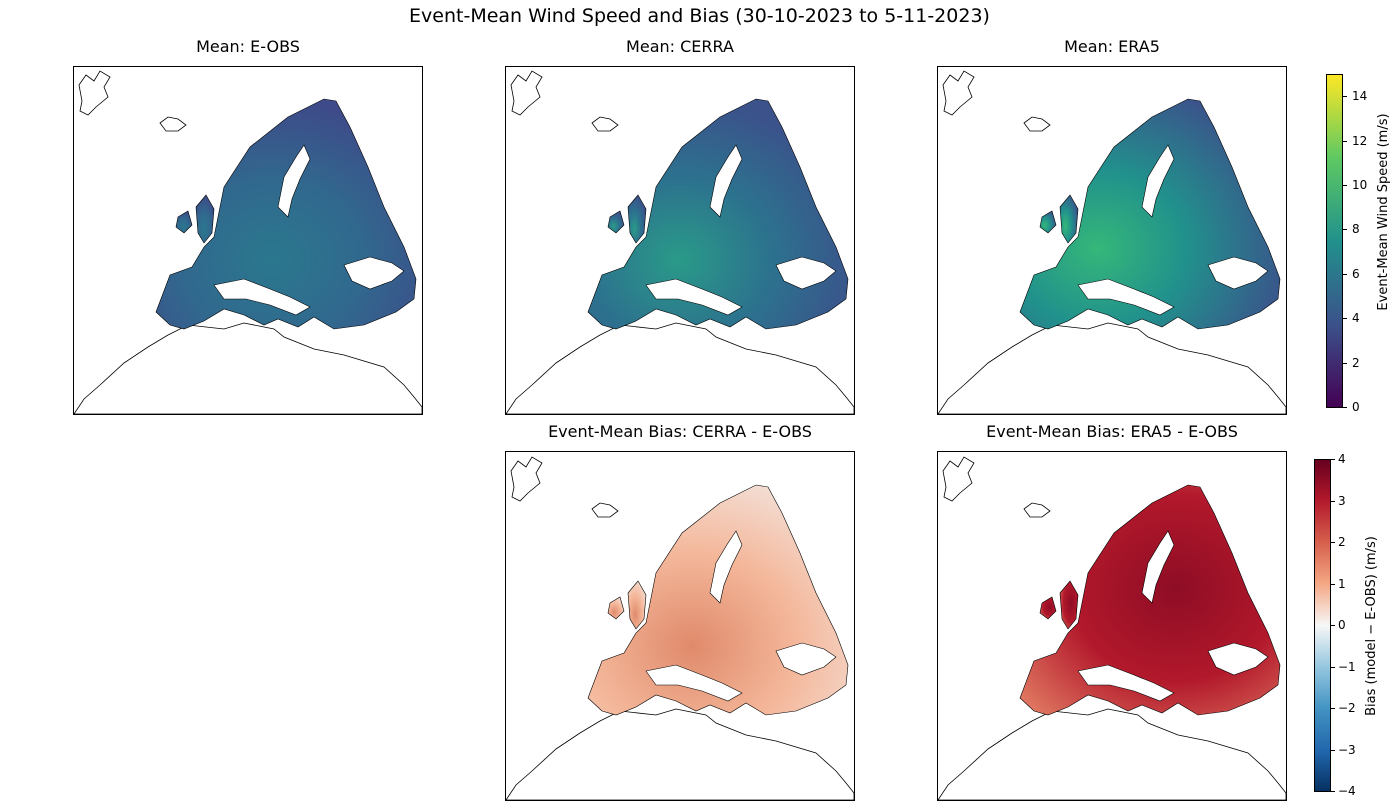 Image resolution: width=1399 pixels, height=811 pixels. I want to click on colorbar-bias-label: Bias (model − E-OBS) (m/s), so click(1371, 626).